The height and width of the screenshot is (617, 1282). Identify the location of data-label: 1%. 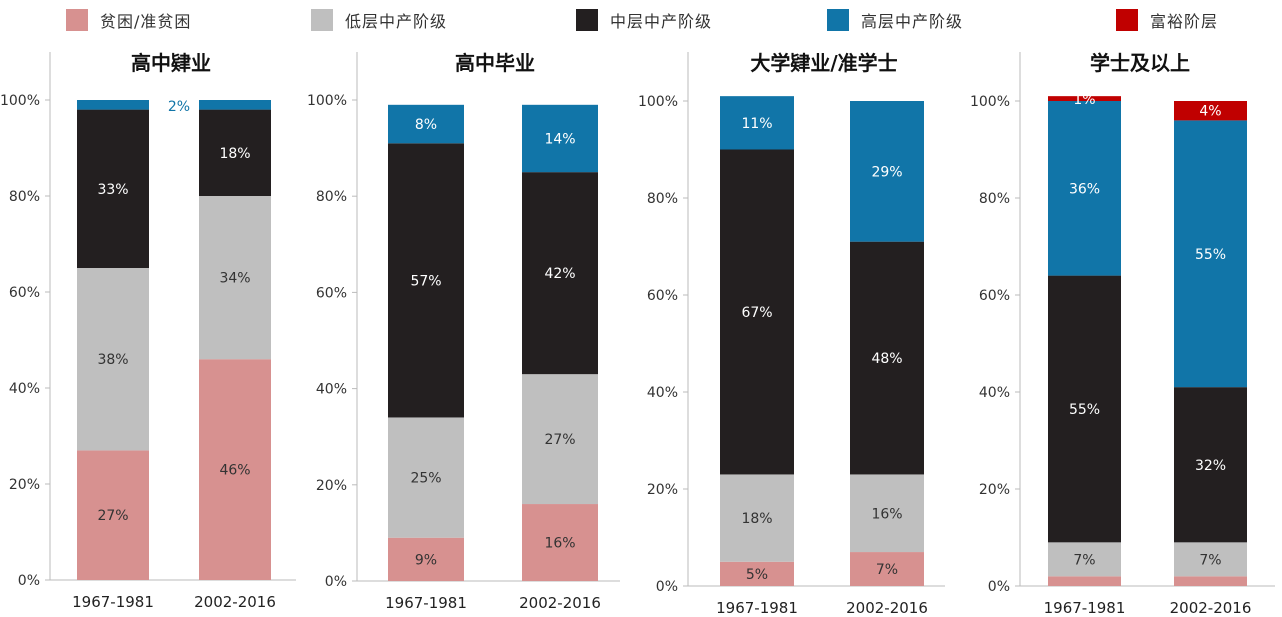
(1084, 100).